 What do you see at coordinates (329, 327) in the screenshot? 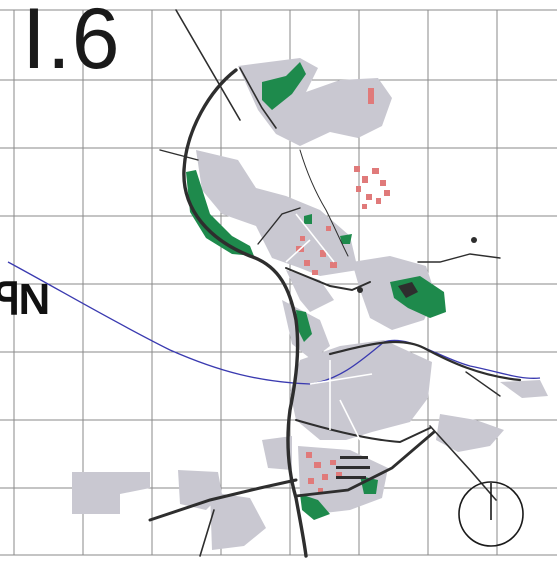
I see `minor-streets` at bounding box center [329, 327].